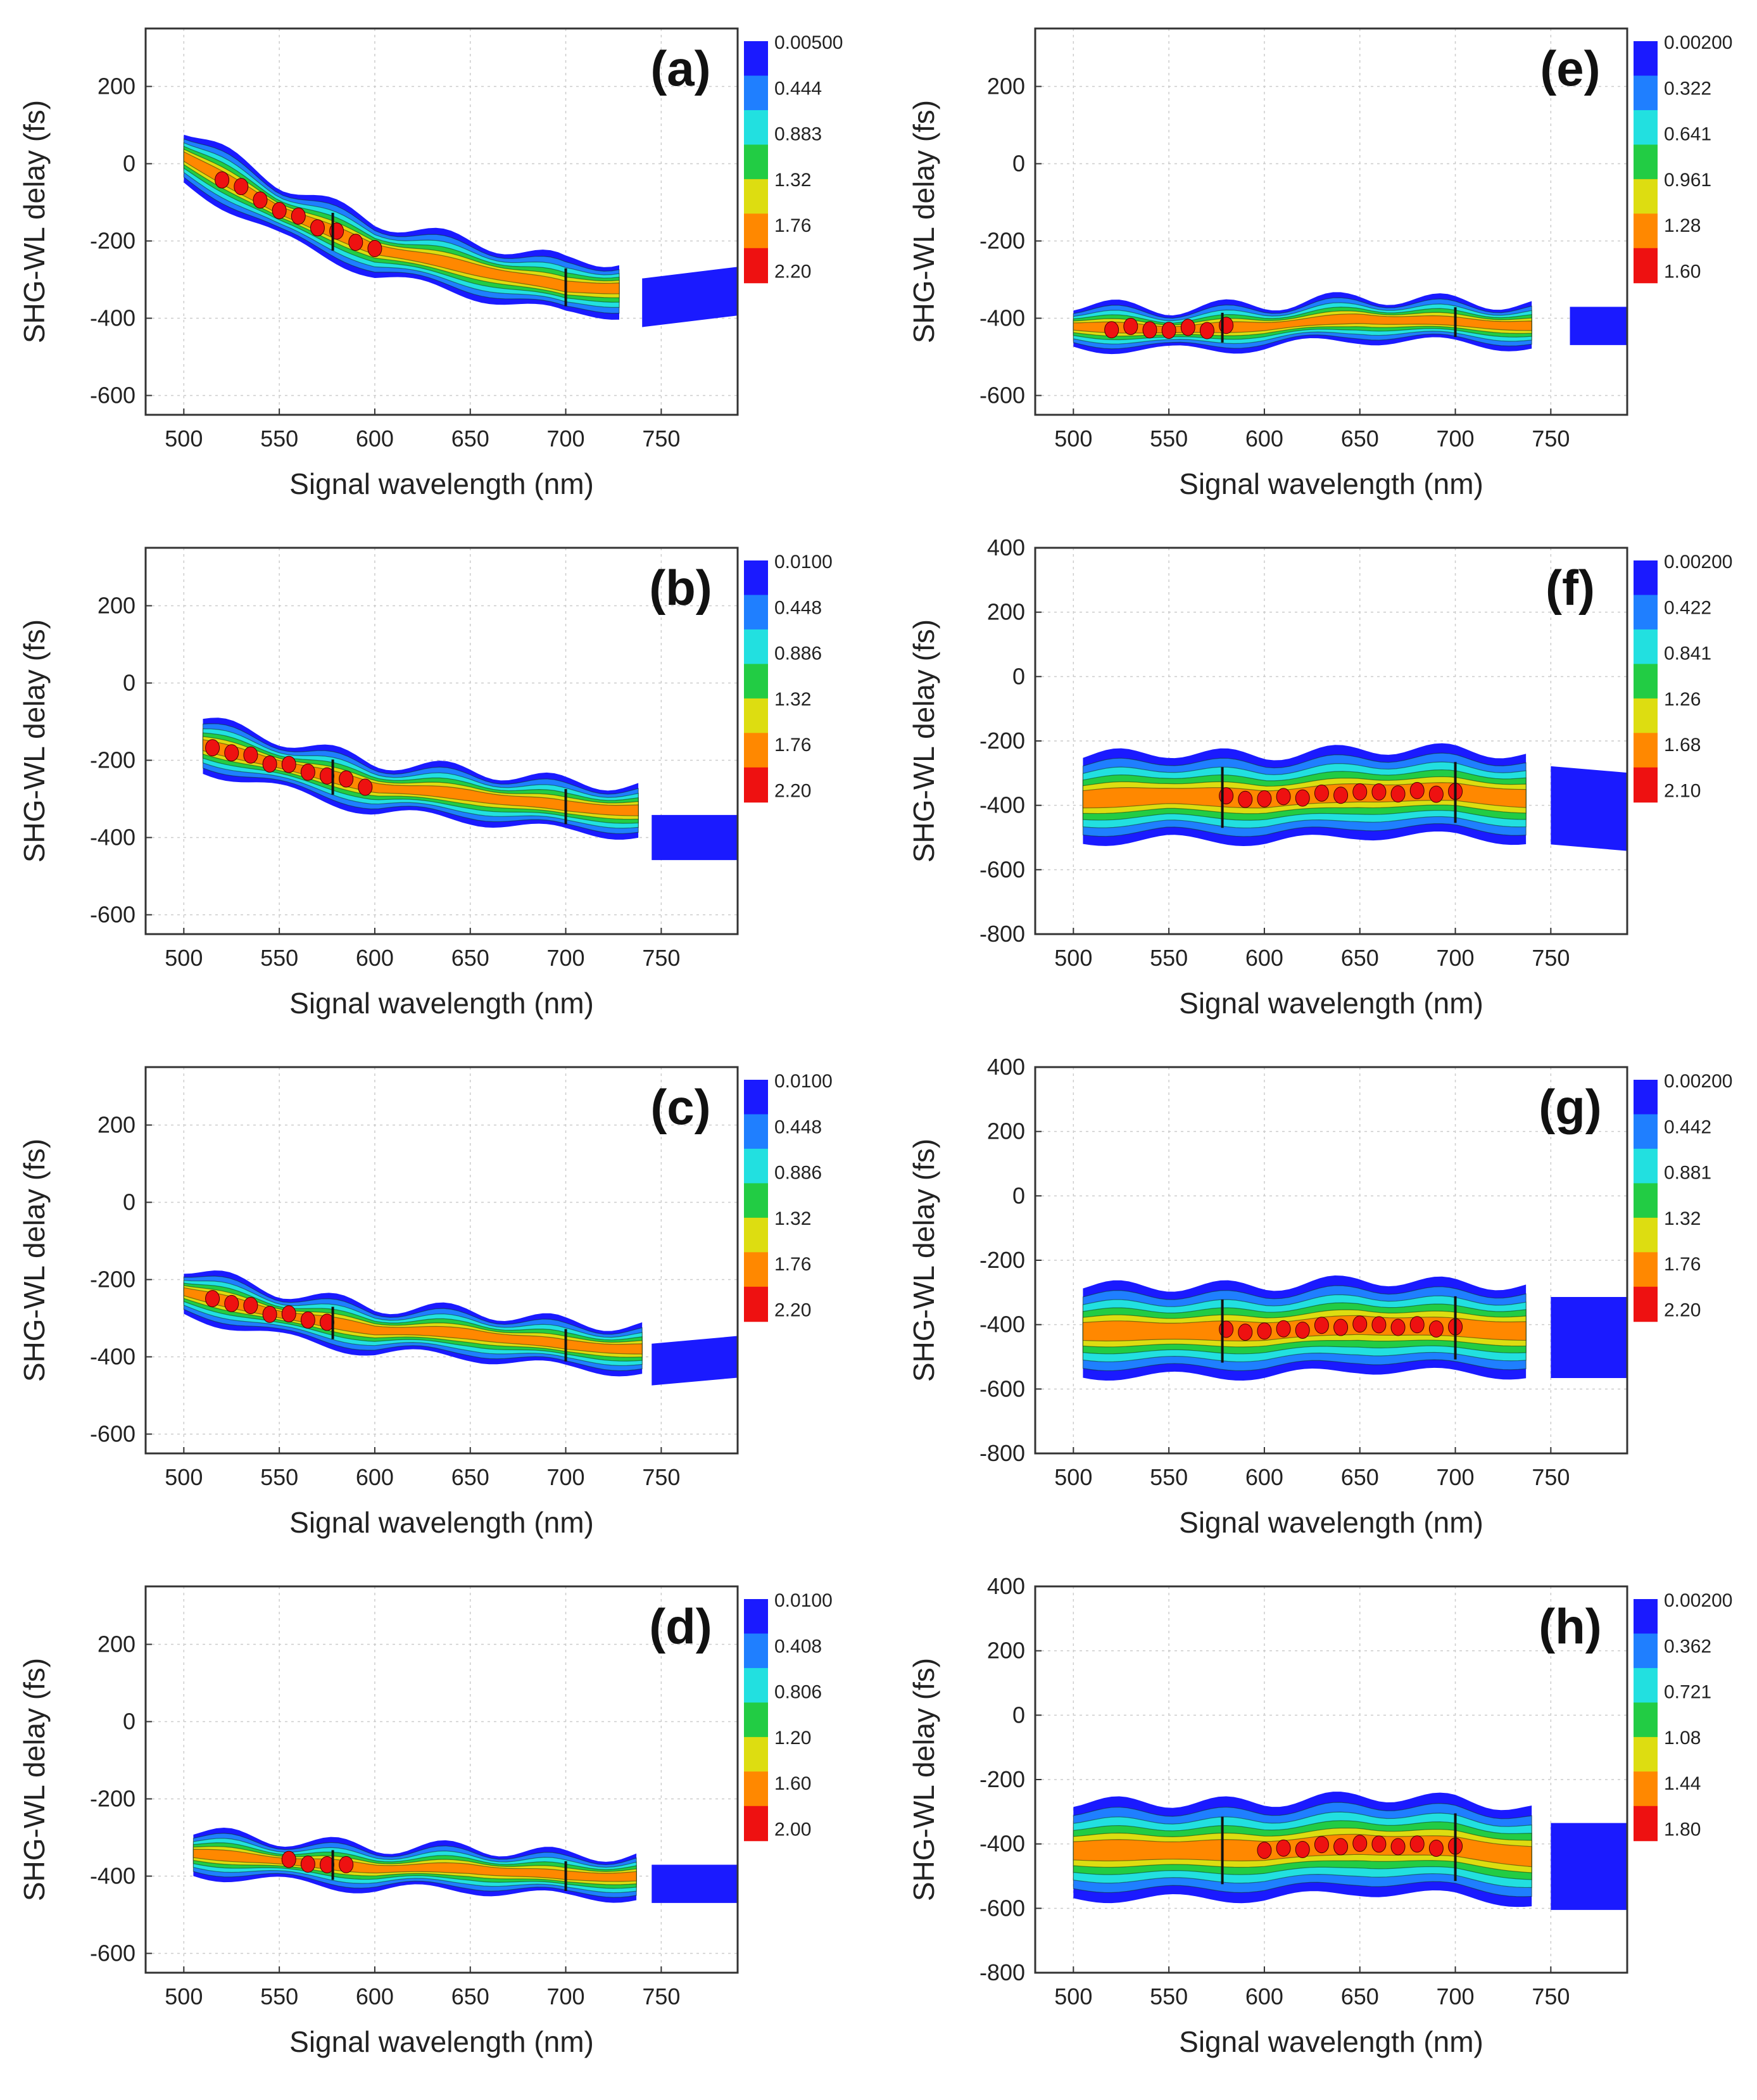 This screenshot has width=1757, height=2100. Describe the element at coordinates (798, 1173) in the screenshot. I see `colorbar-label: 0.886` at that location.